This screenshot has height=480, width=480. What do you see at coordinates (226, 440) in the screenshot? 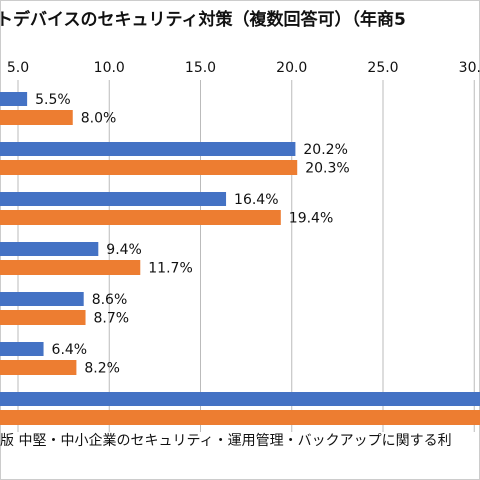
I see `source-note: 版 中堅・中小企業のセキュリティ・運用管理・バックアップに関する利` at bounding box center [226, 440].